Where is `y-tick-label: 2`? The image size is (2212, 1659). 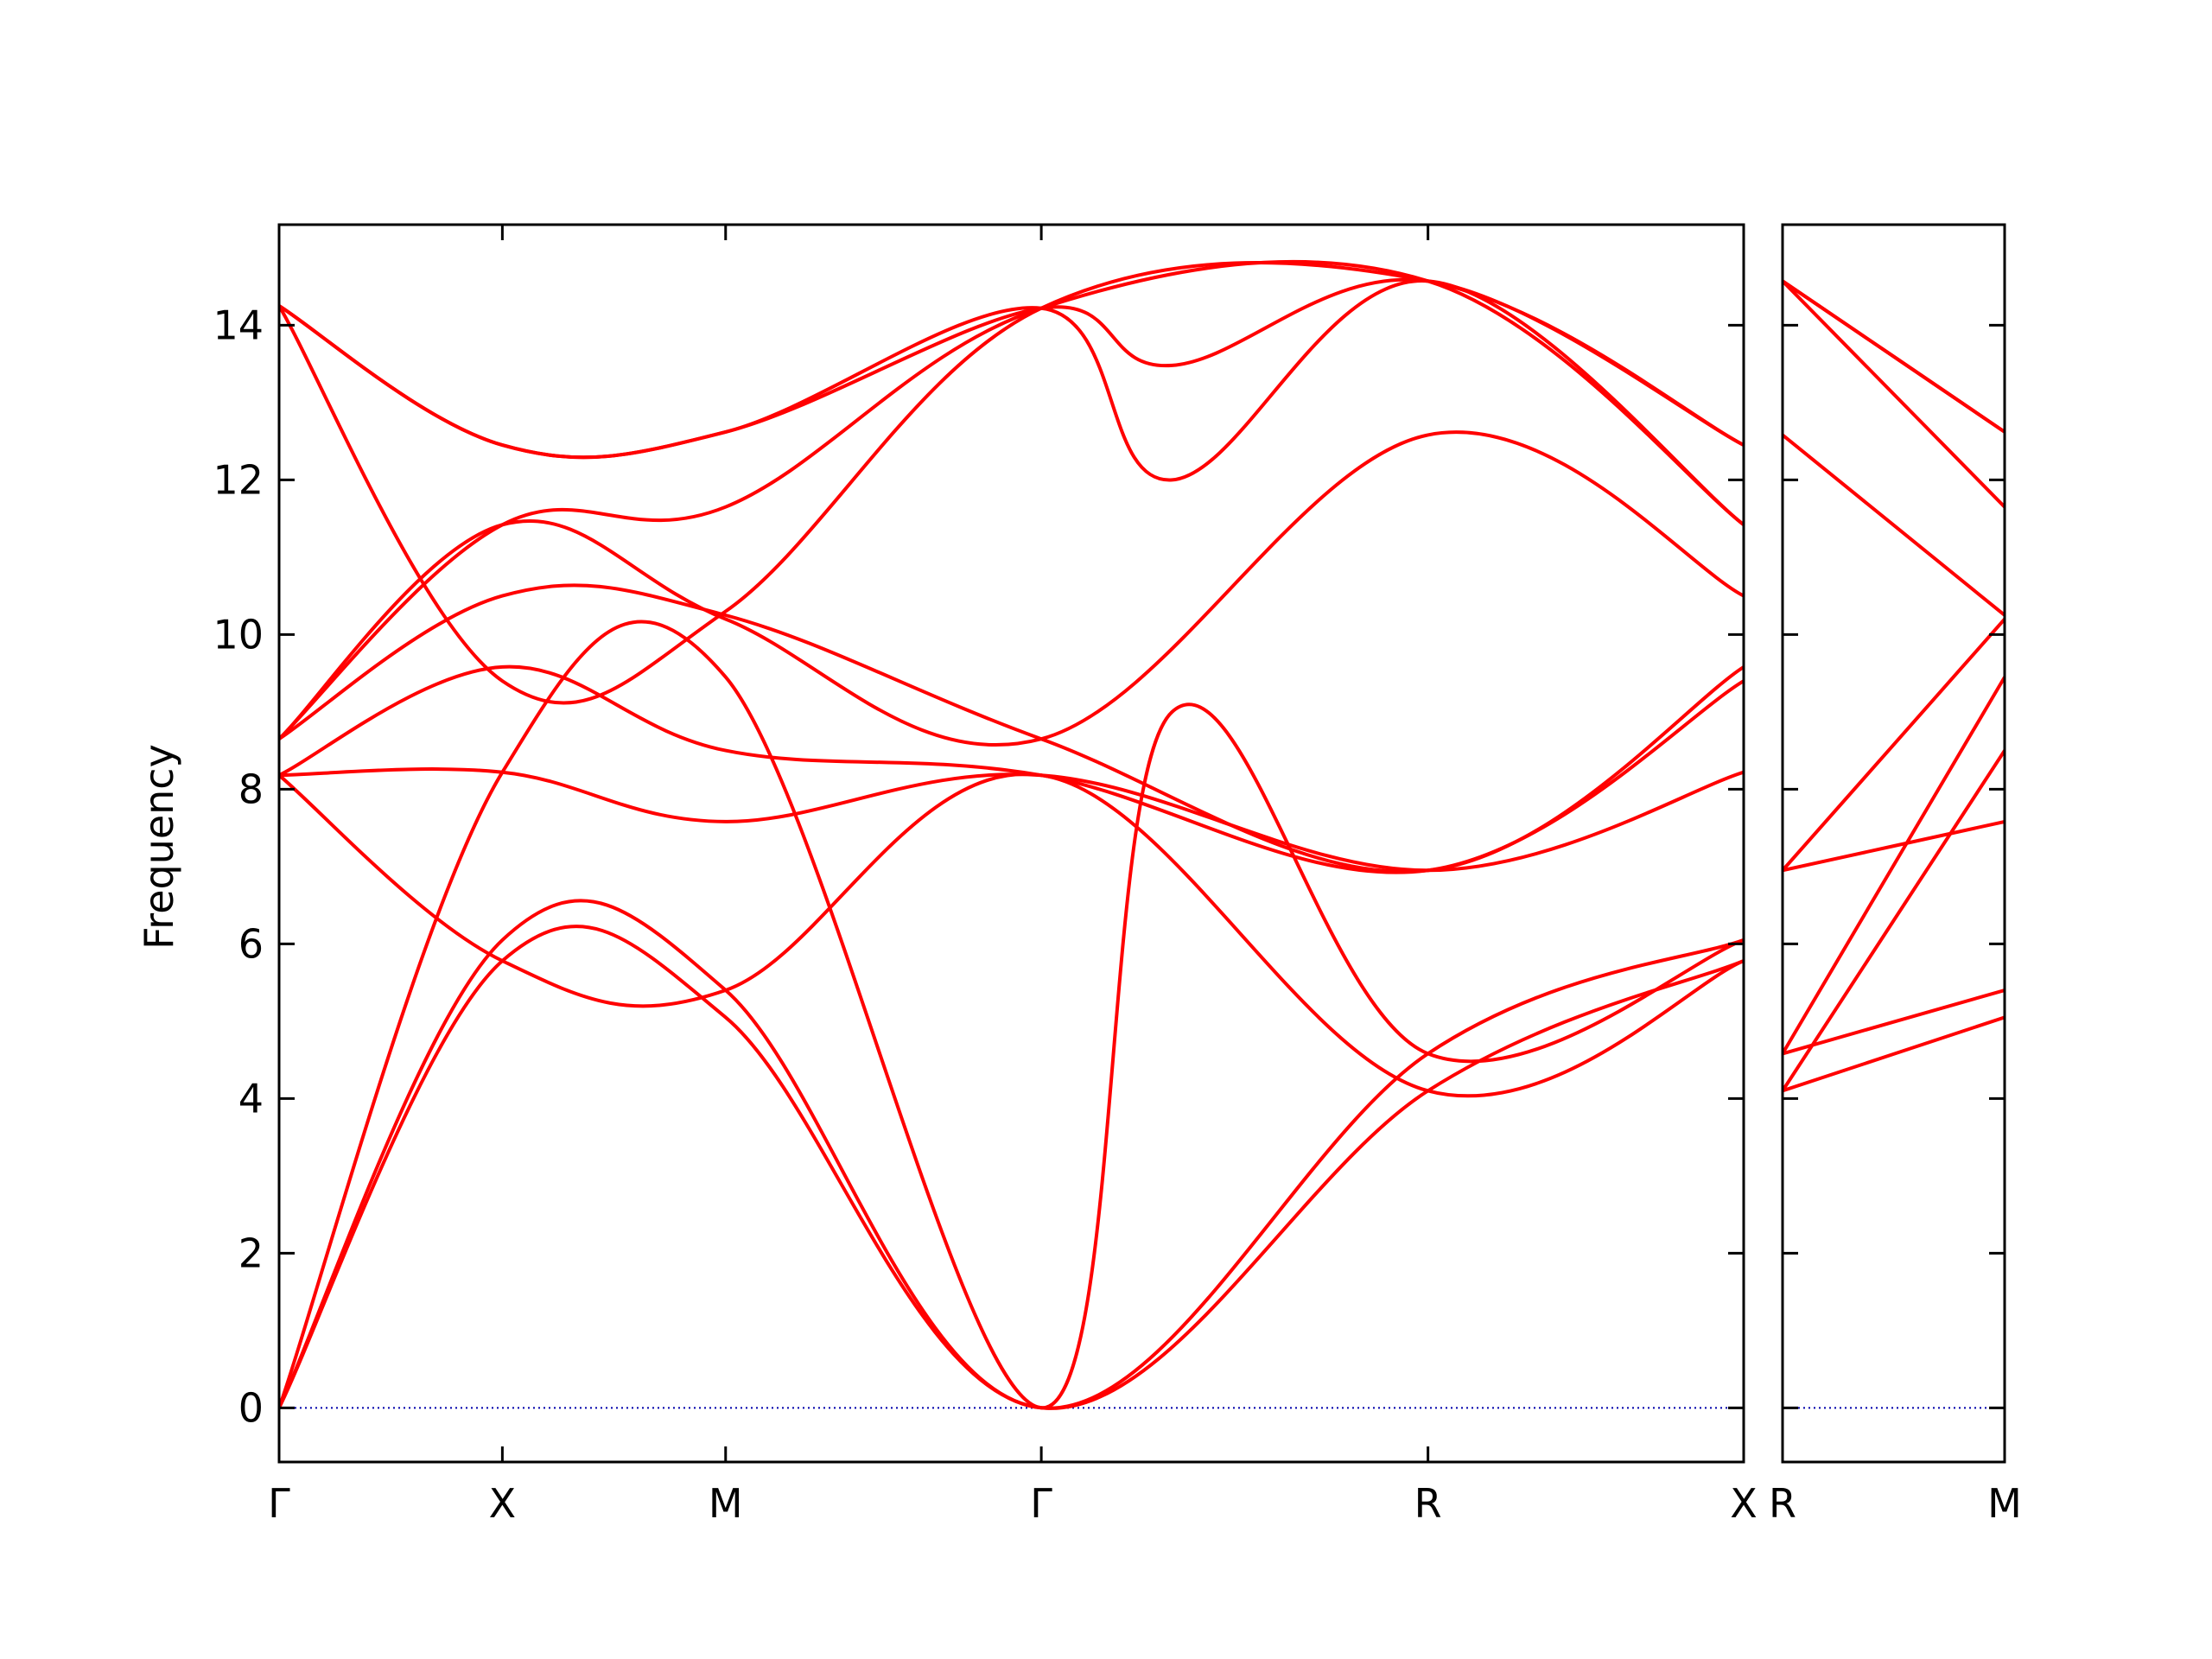 y-tick-label: 2 is located at coordinates (251, 1253).